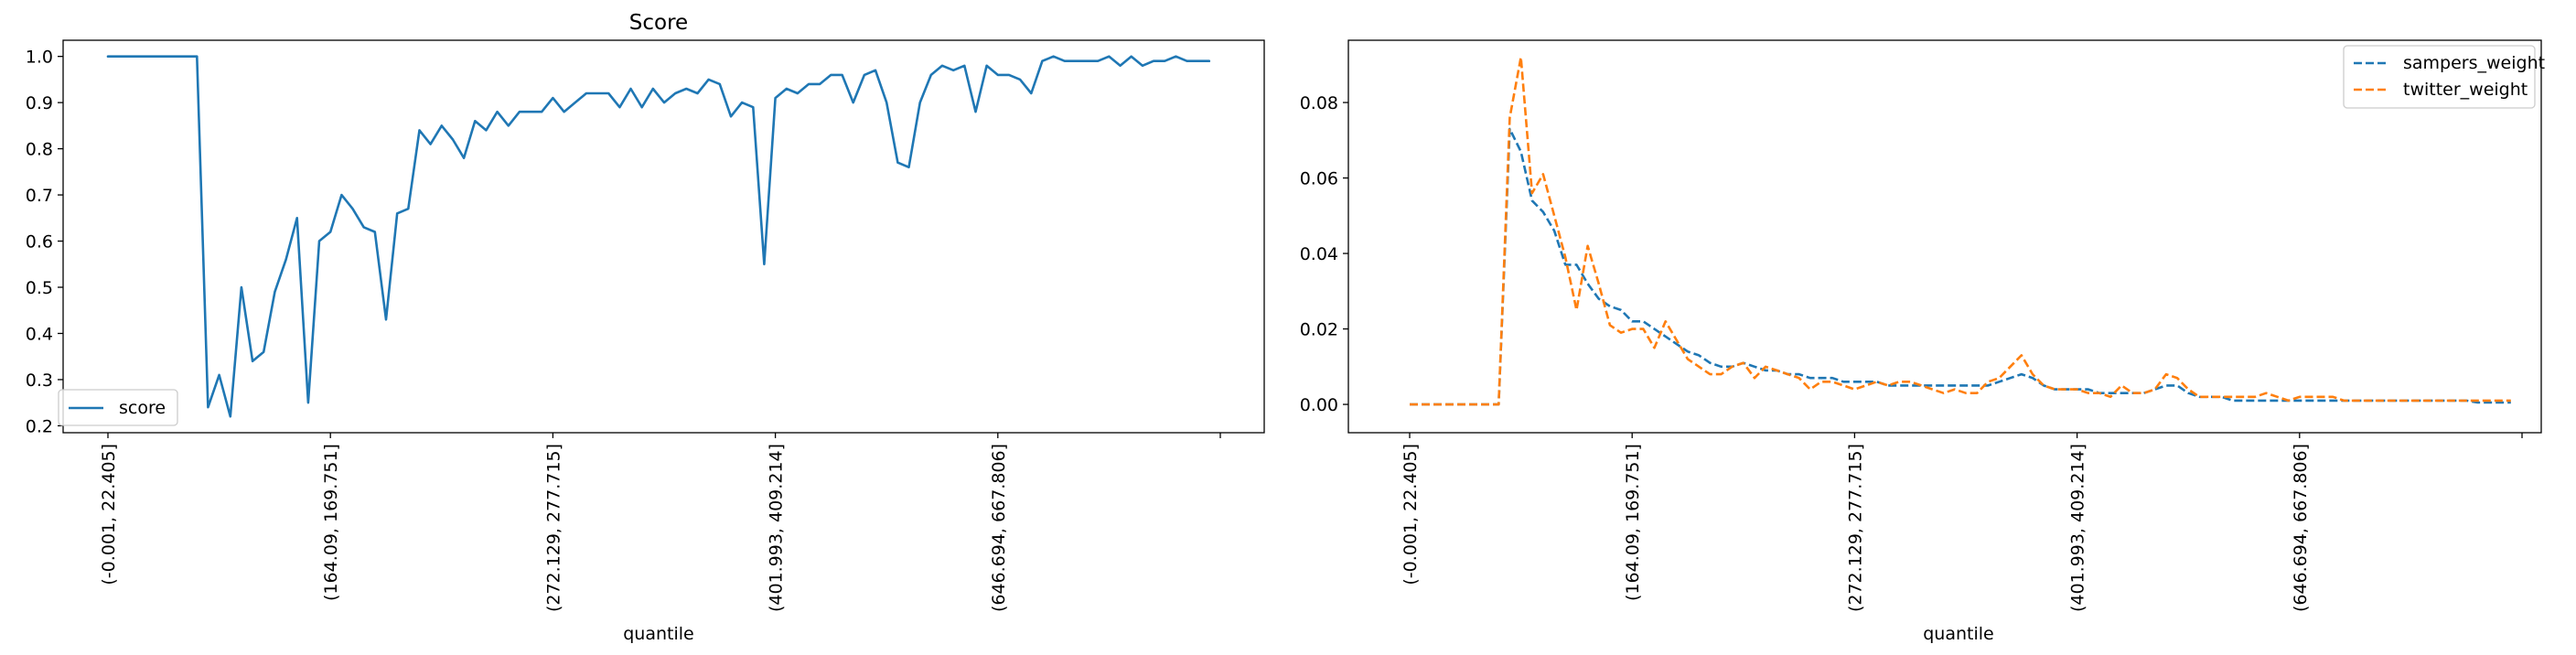 This screenshot has height=655, width=2576. Describe the element at coordinates (1319, 103) in the screenshot. I see `y-tick-label: 0.08` at that location.